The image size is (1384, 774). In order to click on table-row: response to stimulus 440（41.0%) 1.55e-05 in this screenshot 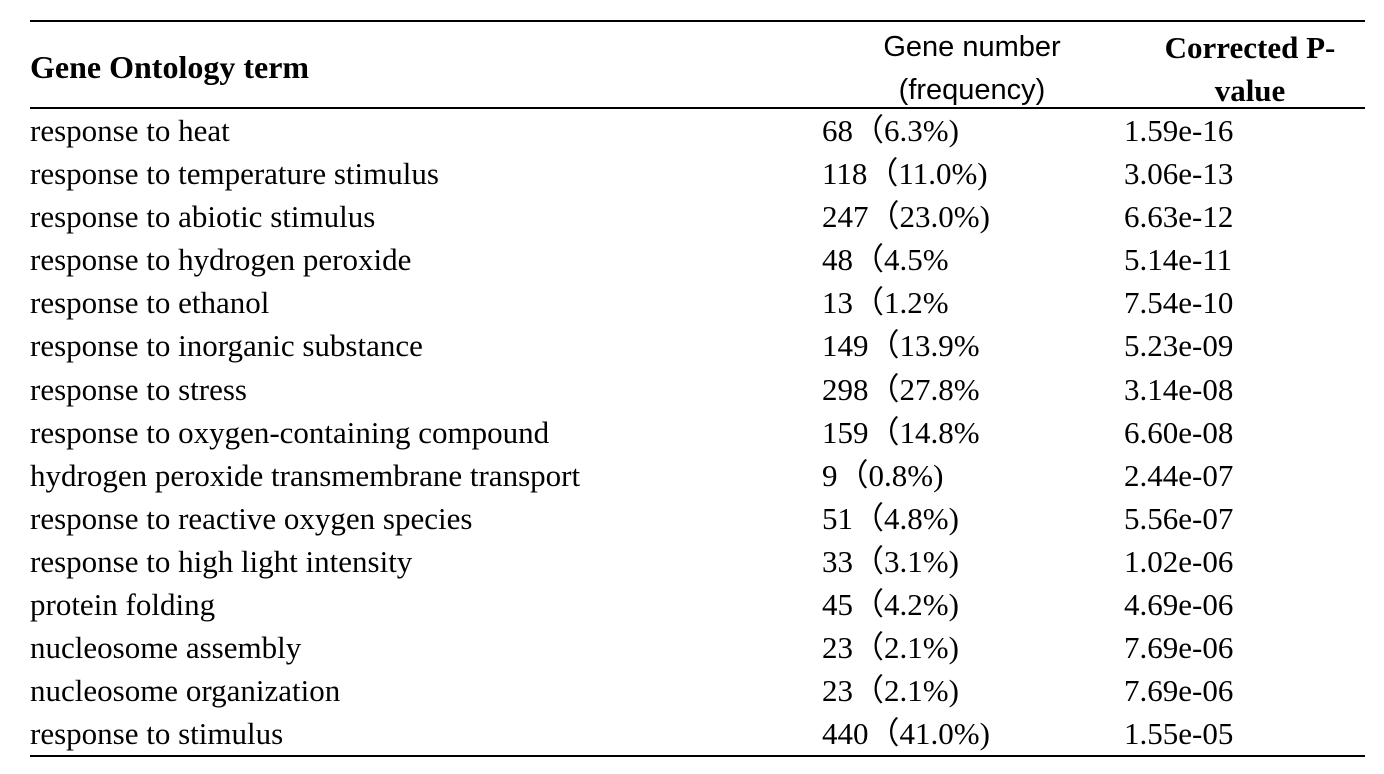, I will do `click(697, 733)`.